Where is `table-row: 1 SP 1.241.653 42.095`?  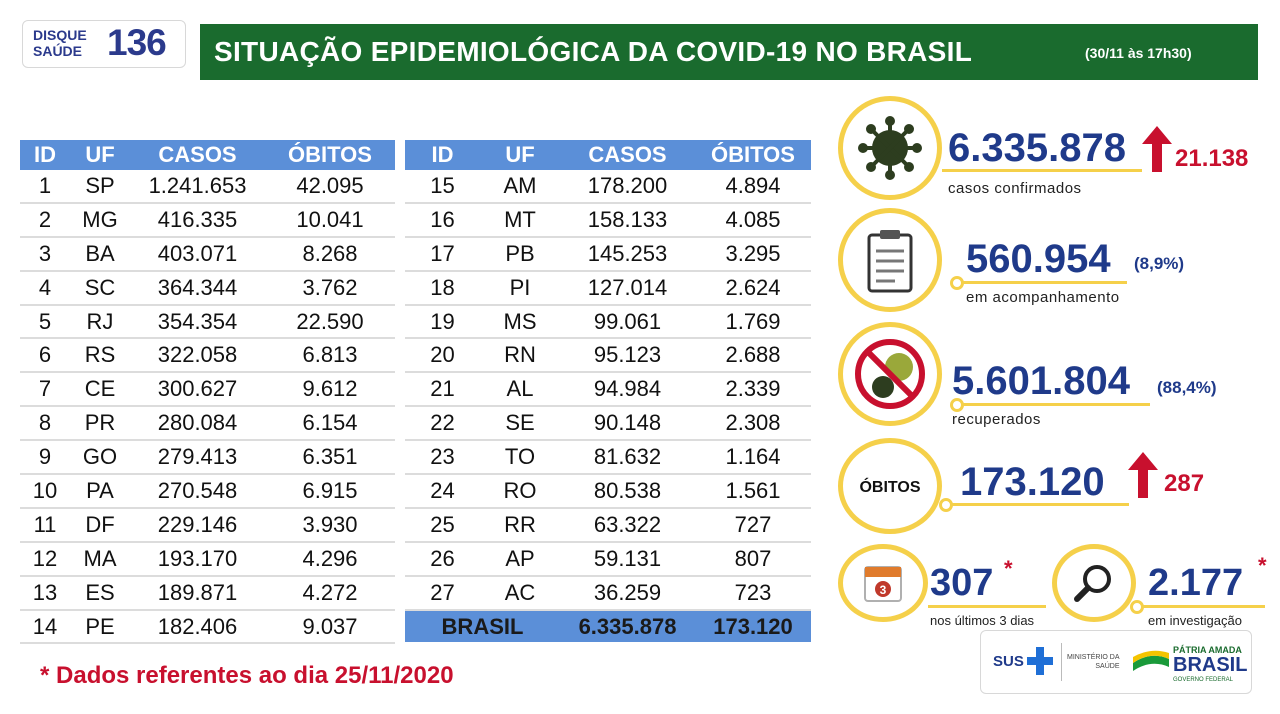
table-row: 1 SP 1.241.653 42.095 is located at coordinates (207, 187).